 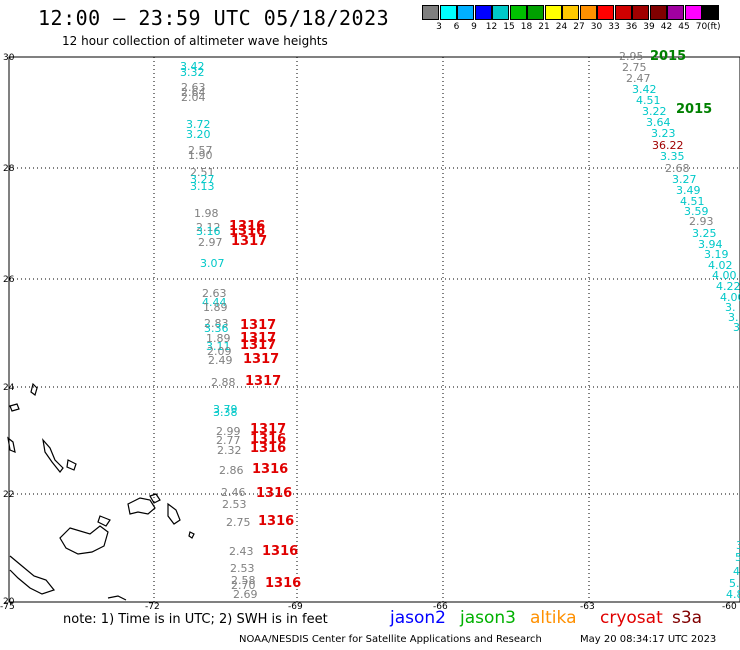 What do you see at coordinates (737, 557) in the screenshot?
I see `wave-height-reading: 5` at bounding box center [737, 557].